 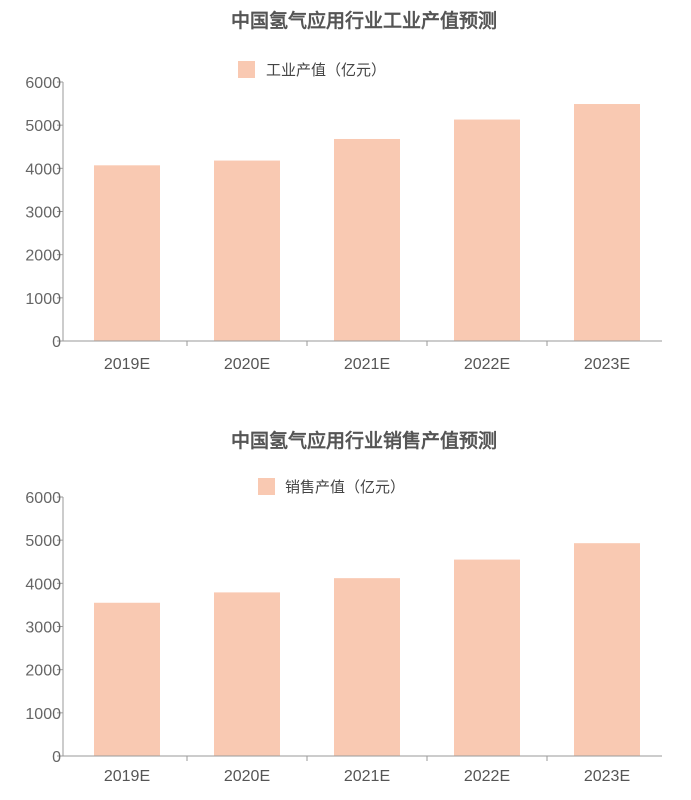 I want to click on legend-label: 工业产值（亿元）, so click(x=326, y=70).